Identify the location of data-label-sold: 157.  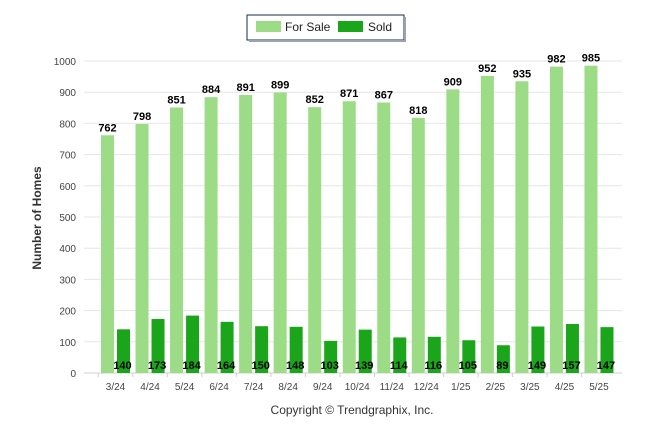
(571, 366).